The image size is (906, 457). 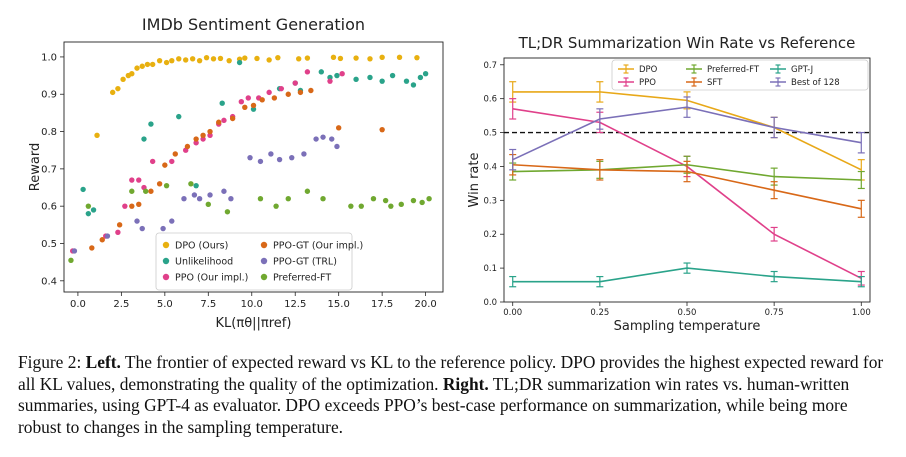 I want to click on x-tick-label: 5.0, so click(x=165, y=304).